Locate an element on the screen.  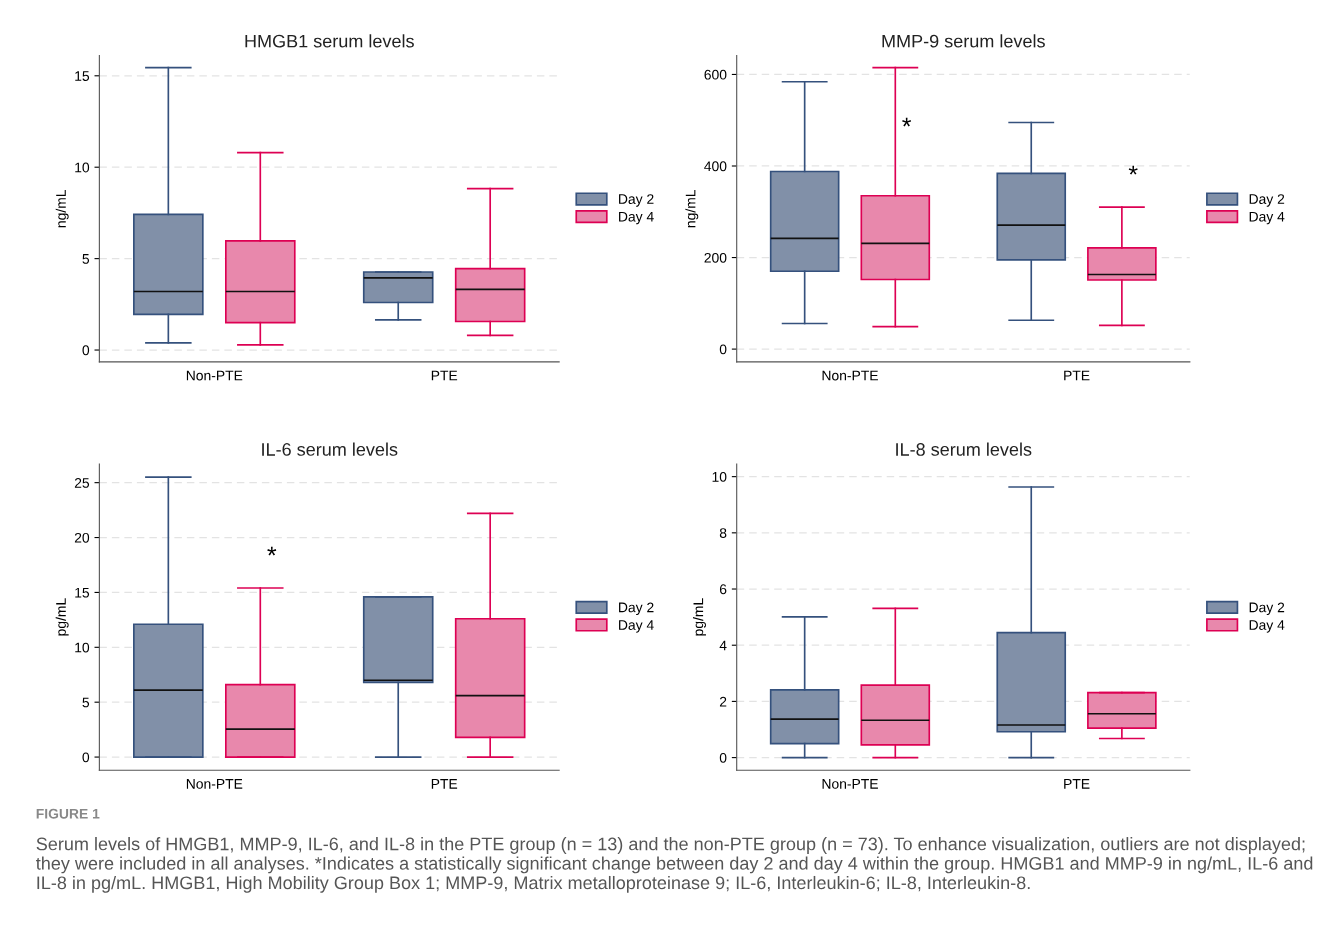
chart-title: IL-6 serum levels is located at coordinates (330, 449).